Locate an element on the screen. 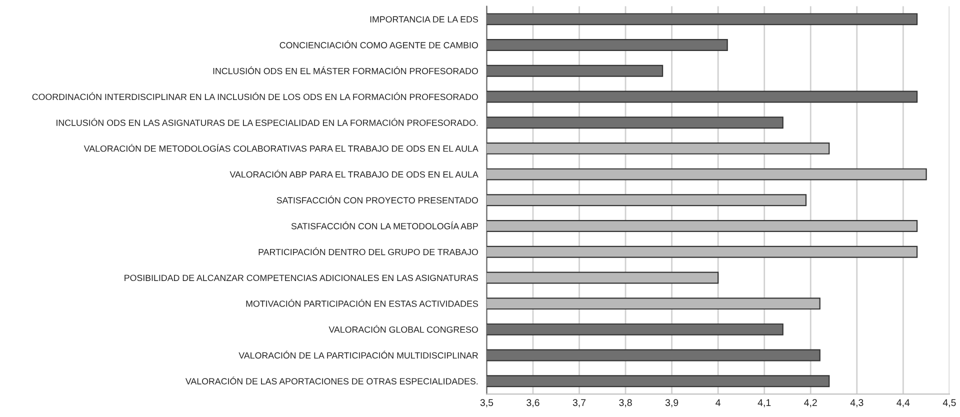 This screenshot has width=960, height=417. x-tick-label: 3,5 is located at coordinates (487, 403).